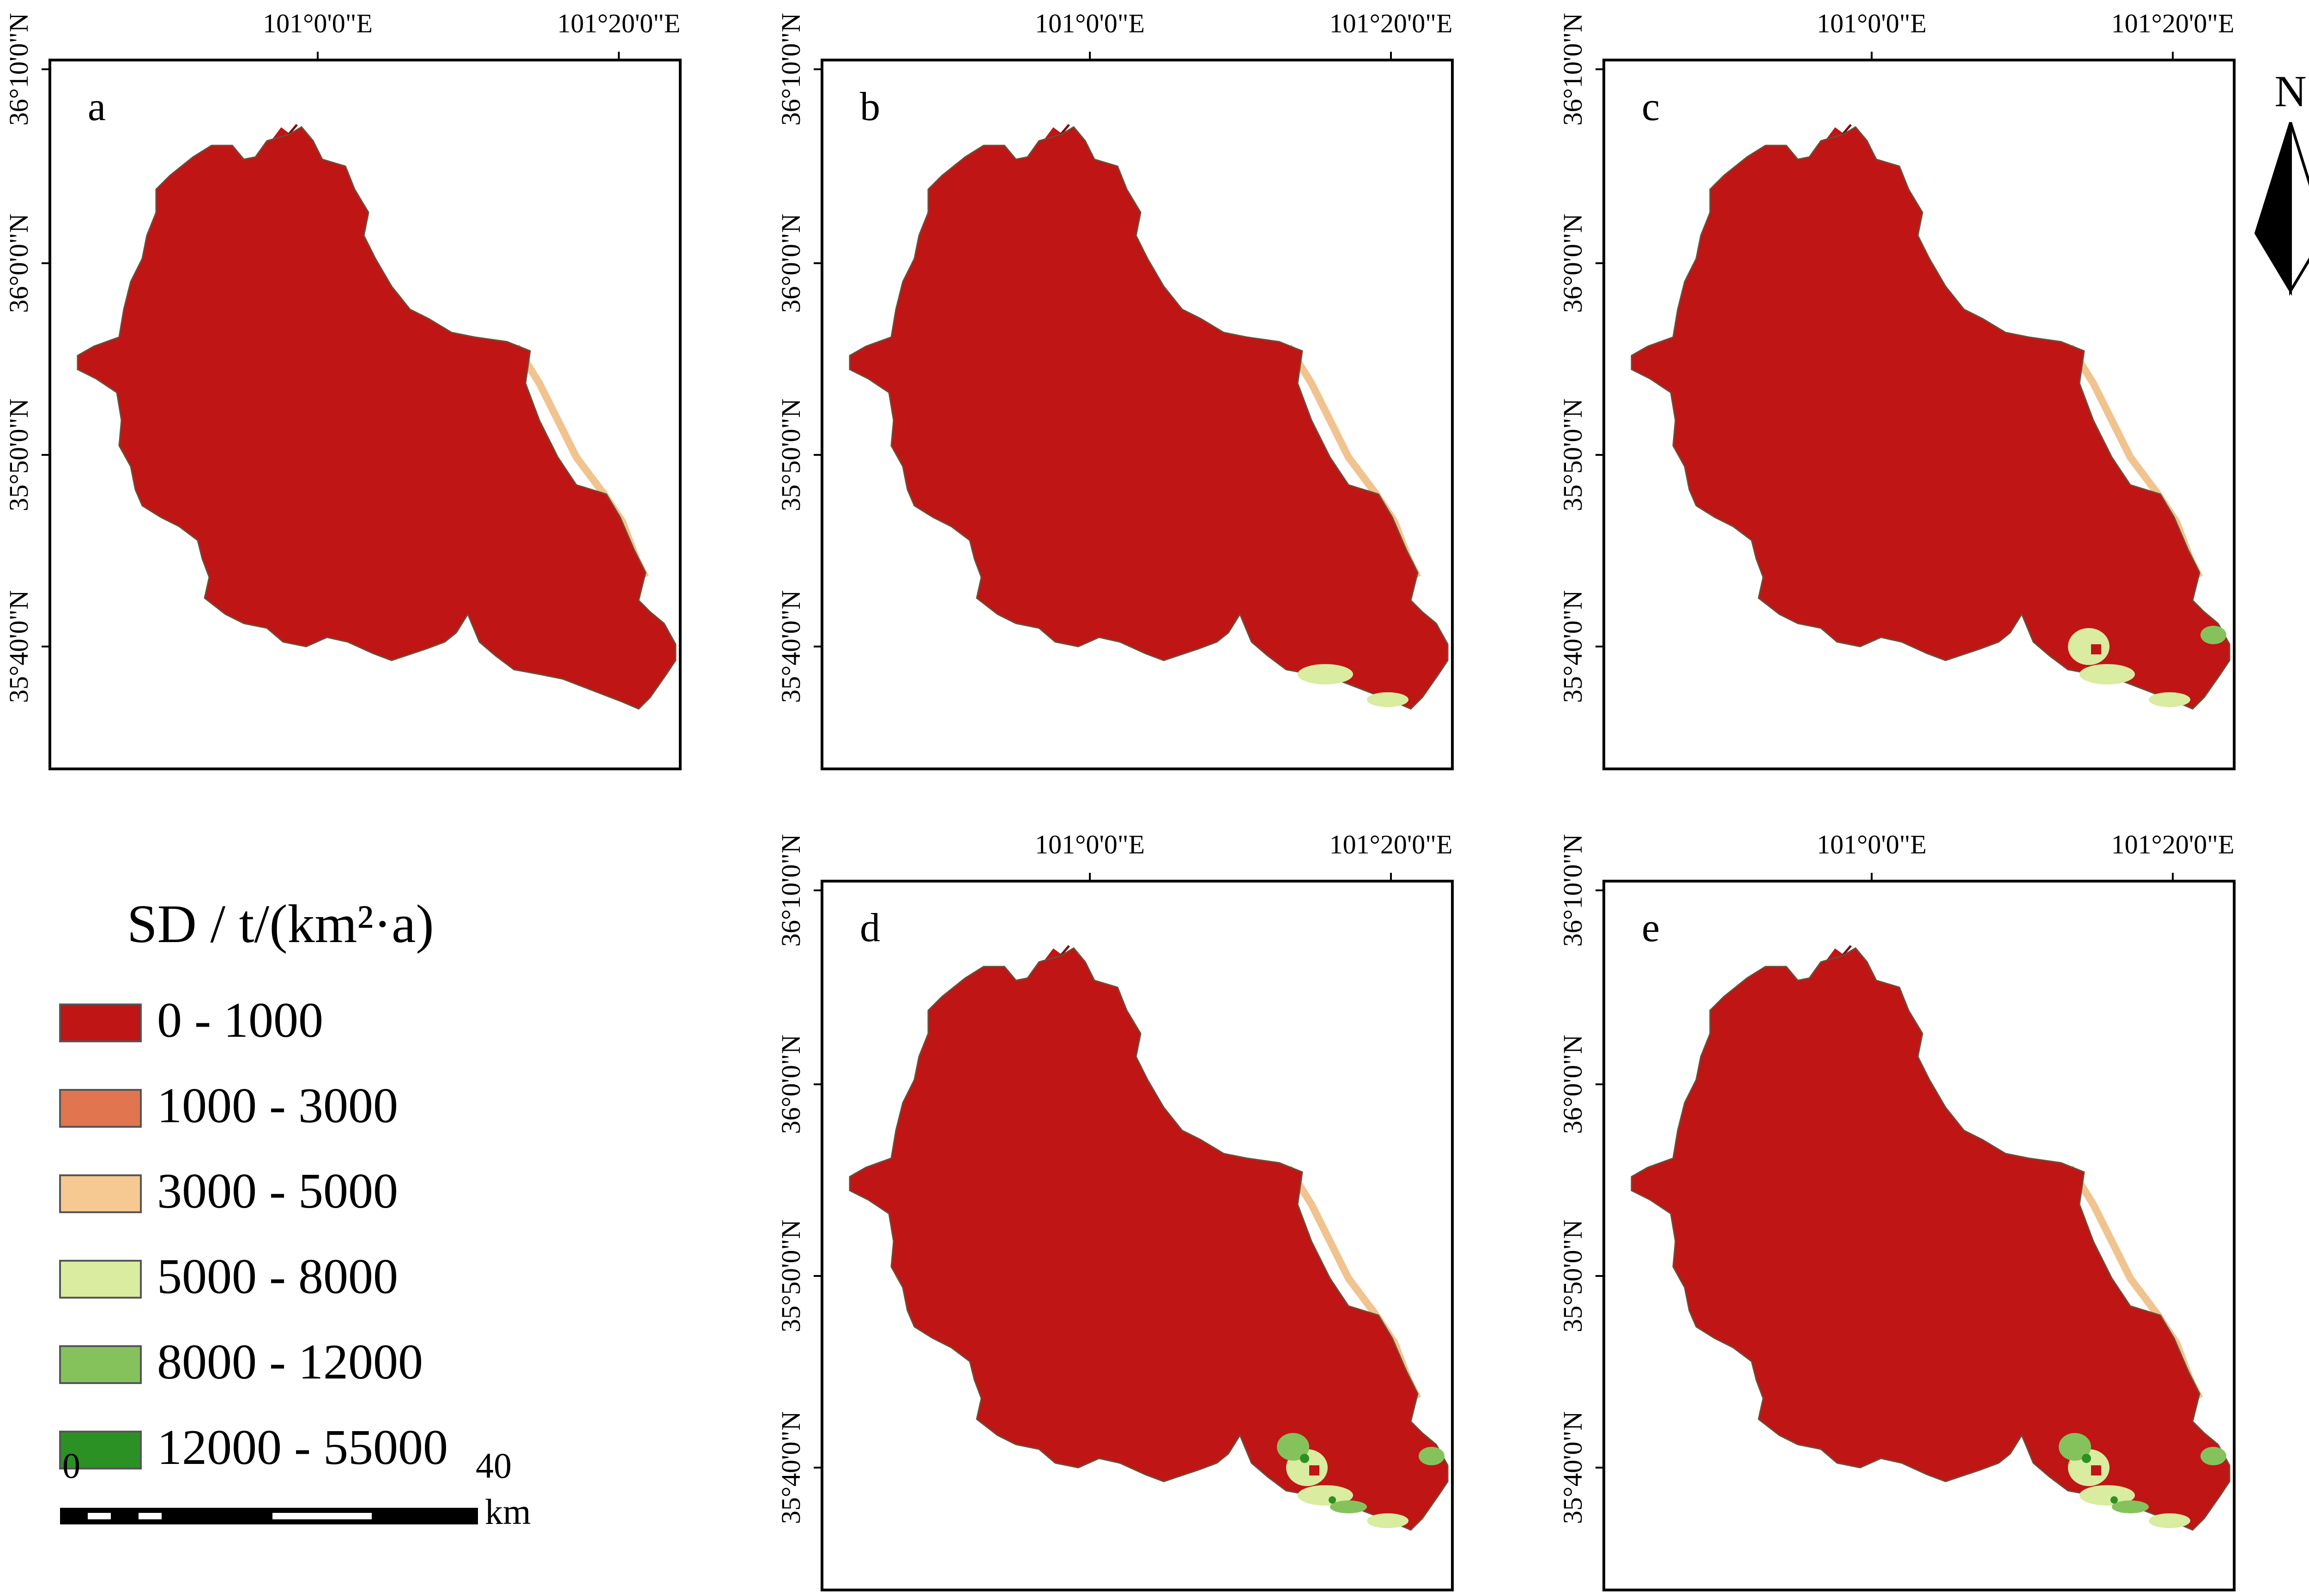  What do you see at coordinates (278, 1276) in the screenshot?
I see `legend-label: 5000 - 8000` at bounding box center [278, 1276].